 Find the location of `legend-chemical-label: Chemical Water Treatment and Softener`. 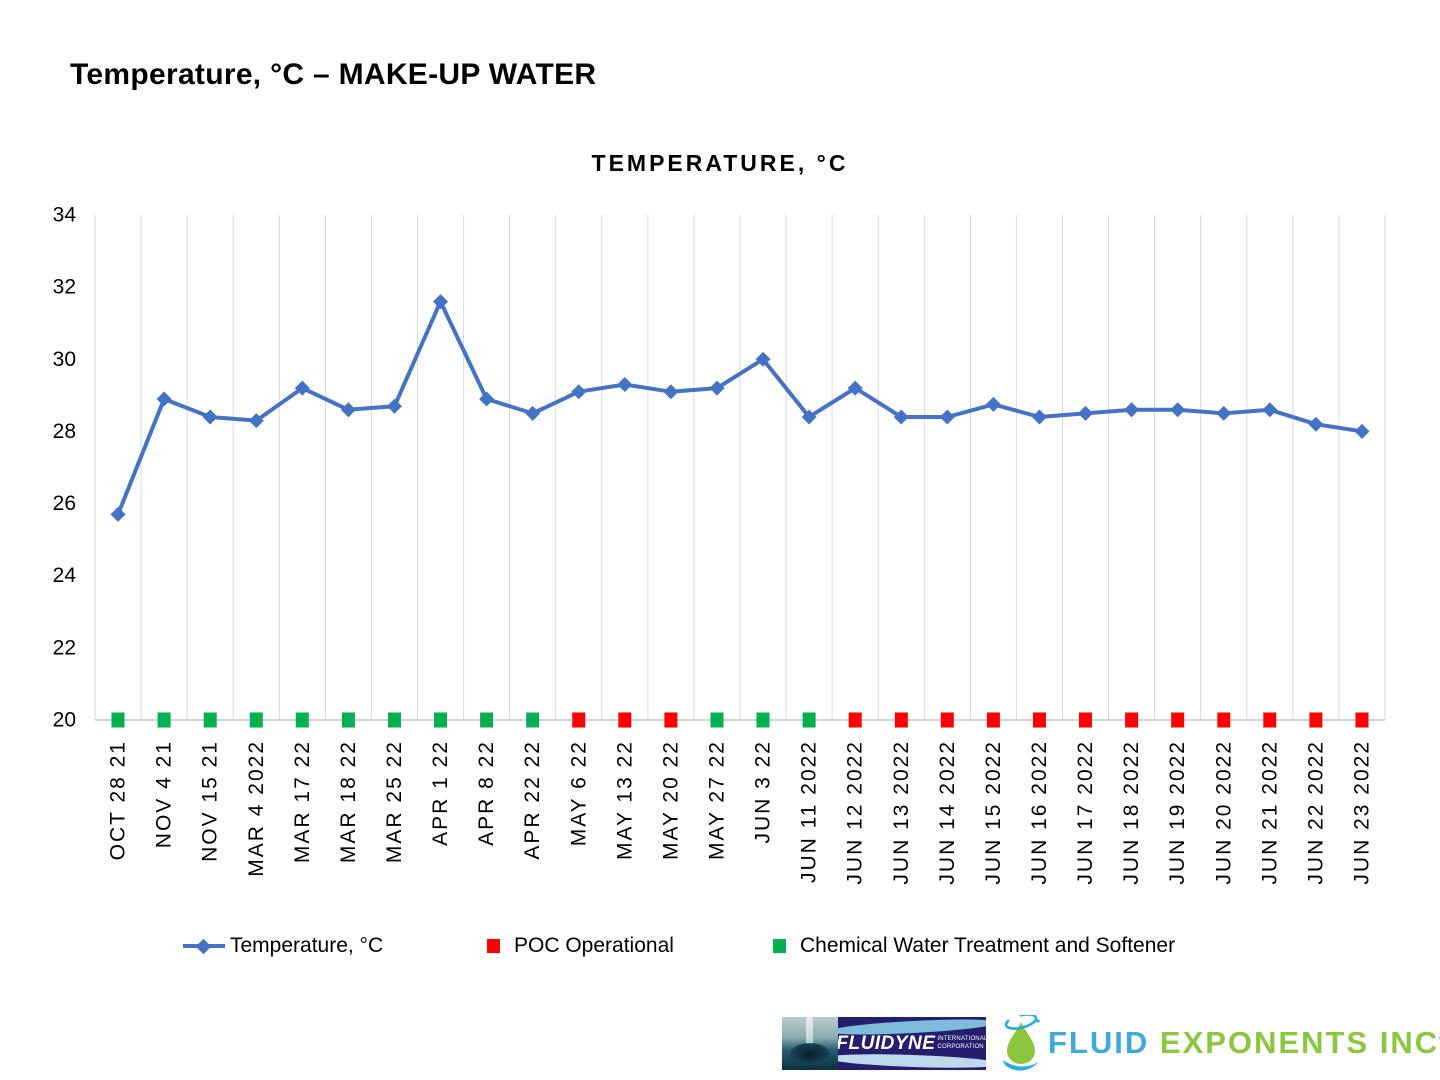

legend-chemical-label: Chemical Water Treatment and Softener is located at coordinates (988, 945).